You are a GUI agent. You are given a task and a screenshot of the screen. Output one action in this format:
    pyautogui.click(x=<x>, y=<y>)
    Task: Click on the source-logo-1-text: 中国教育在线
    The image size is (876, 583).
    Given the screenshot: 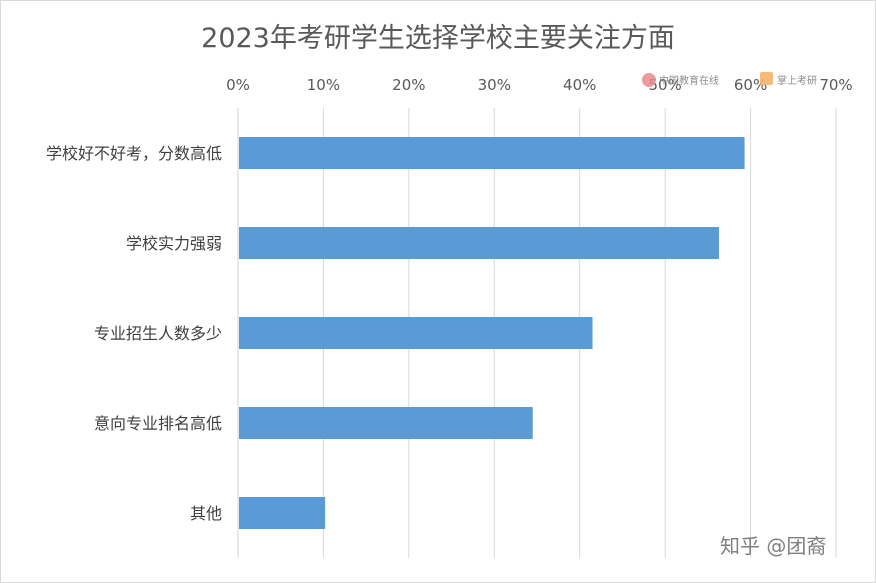 What is the action you would take?
    pyautogui.click(x=689, y=80)
    